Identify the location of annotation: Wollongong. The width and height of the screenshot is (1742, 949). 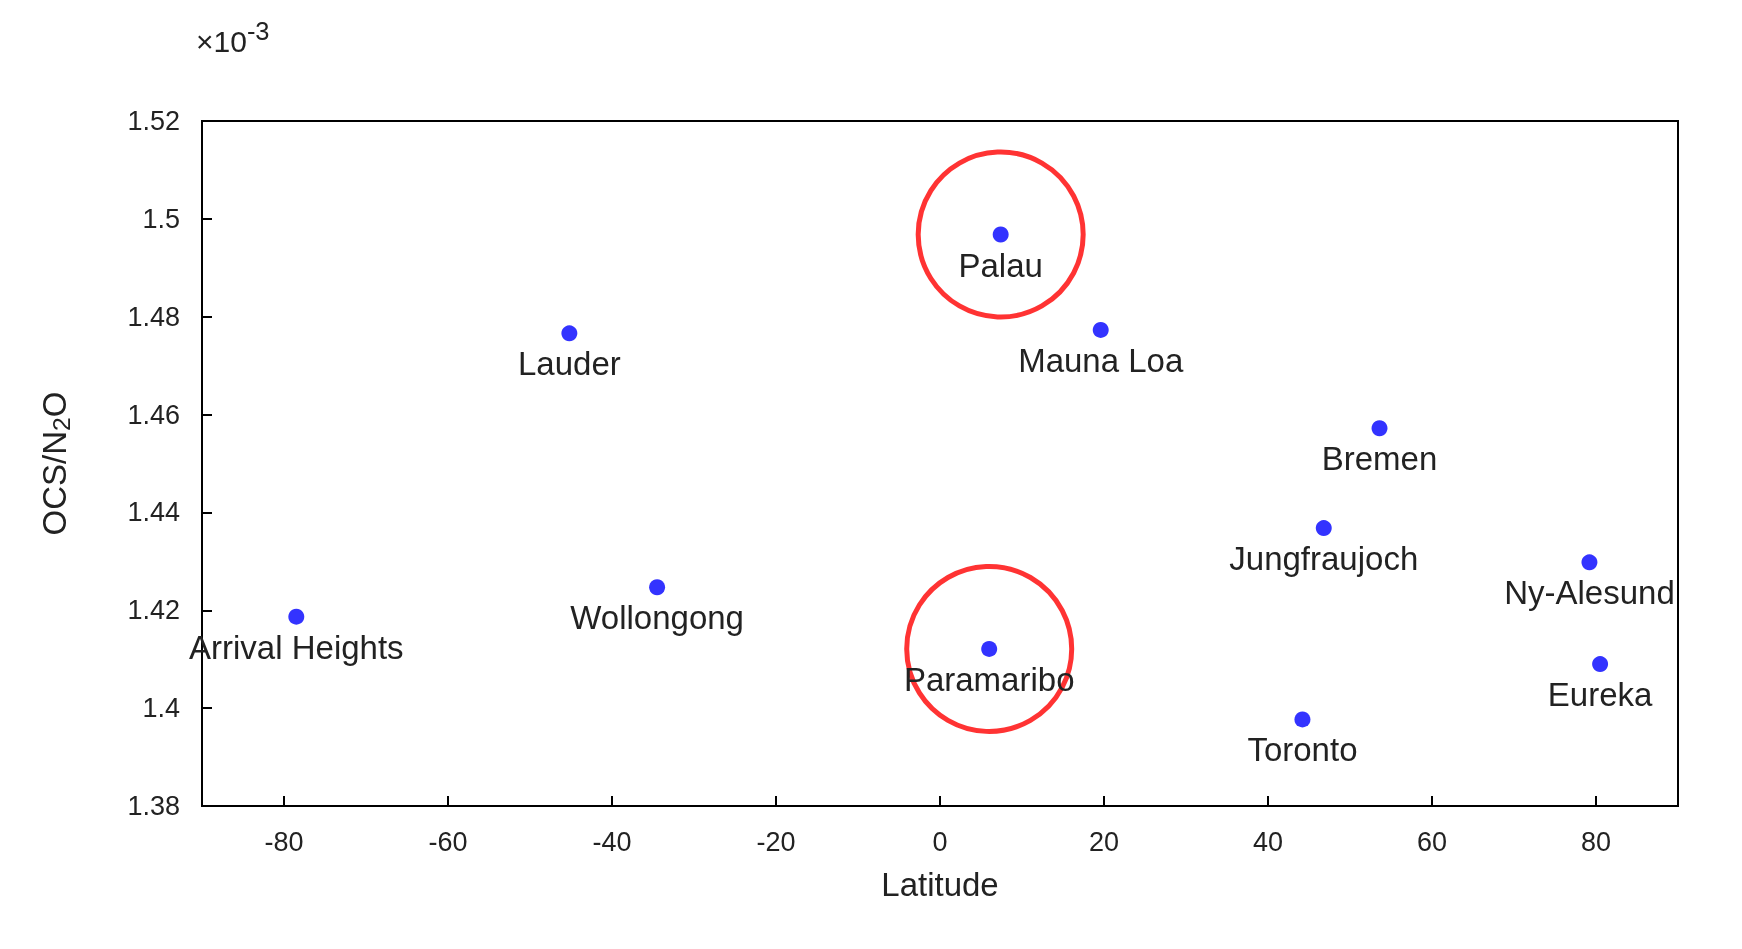
(657, 618).